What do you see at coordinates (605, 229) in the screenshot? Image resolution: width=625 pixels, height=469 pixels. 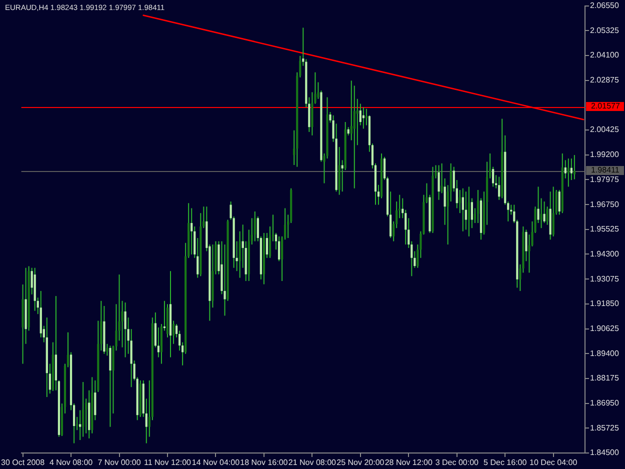 I see `y-tick-label: 1.95525` at bounding box center [605, 229].